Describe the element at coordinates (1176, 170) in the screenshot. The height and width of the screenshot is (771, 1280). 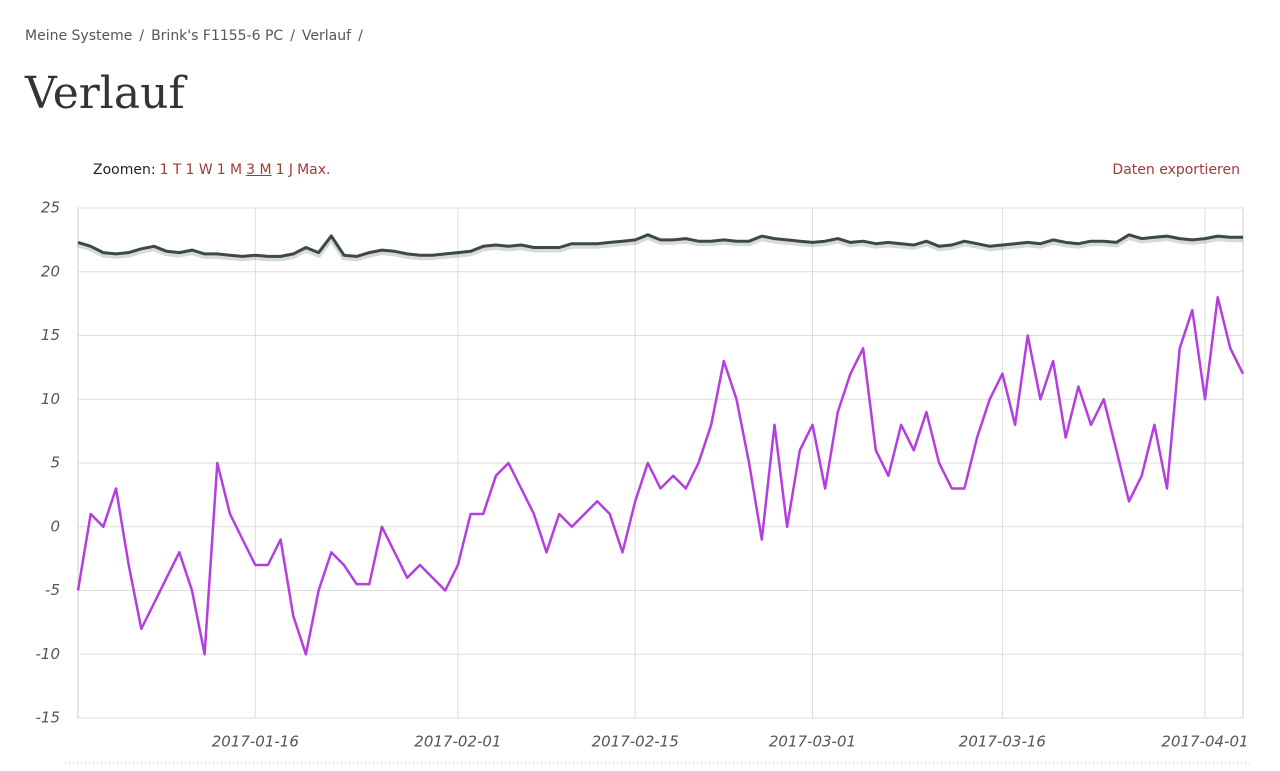
I see `export-link: Daten exportieren` at that location.